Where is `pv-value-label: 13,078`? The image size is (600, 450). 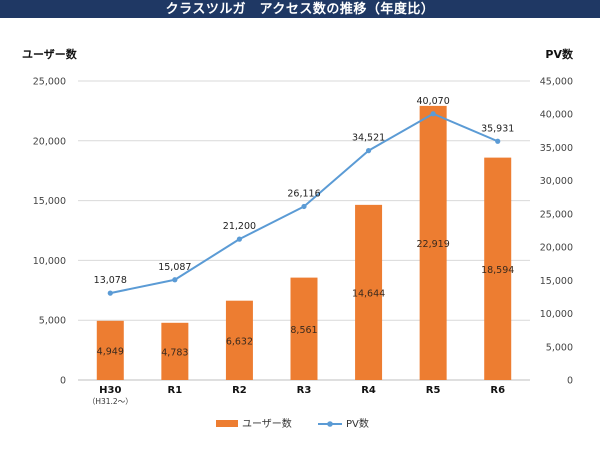 pv-value-label: 13,078 is located at coordinates (110, 280).